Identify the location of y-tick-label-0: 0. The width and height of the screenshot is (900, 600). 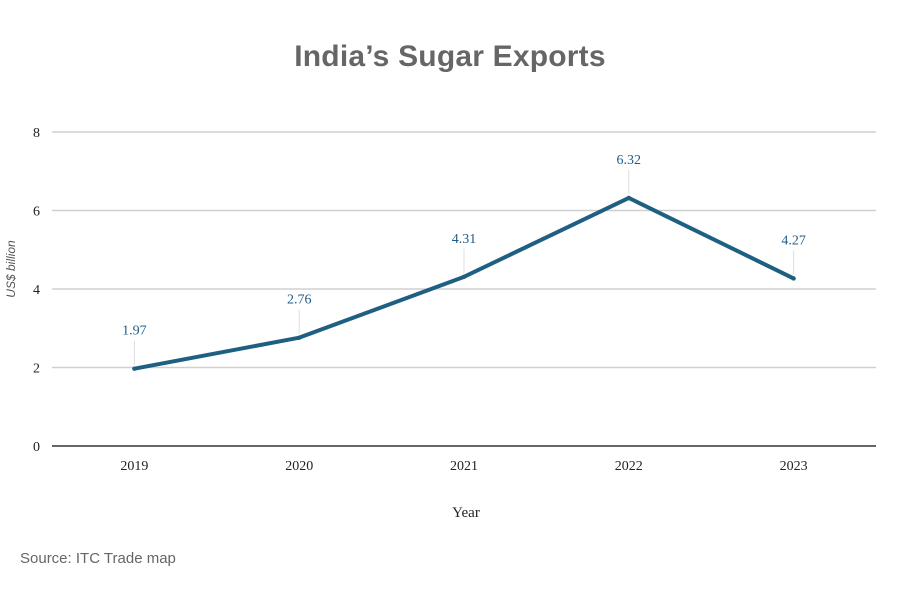
(36, 447).